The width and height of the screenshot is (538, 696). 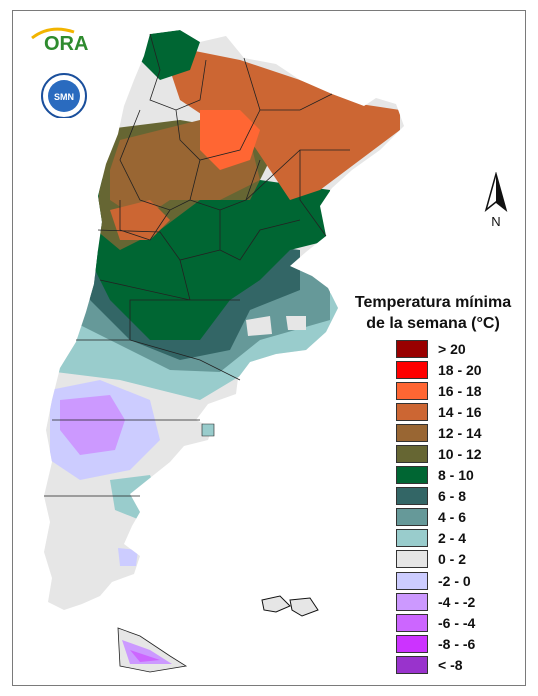 What do you see at coordinates (66, 44) in the screenshot?
I see `ora-wordmark: ORA` at bounding box center [66, 44].